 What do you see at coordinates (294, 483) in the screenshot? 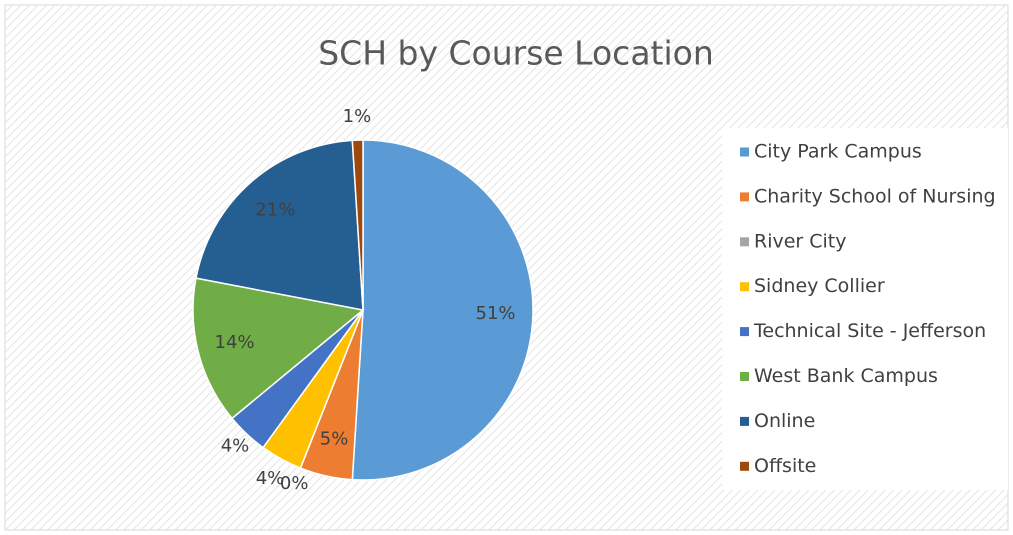
I see `data-label: 0%` at bounding box center [294, 483].